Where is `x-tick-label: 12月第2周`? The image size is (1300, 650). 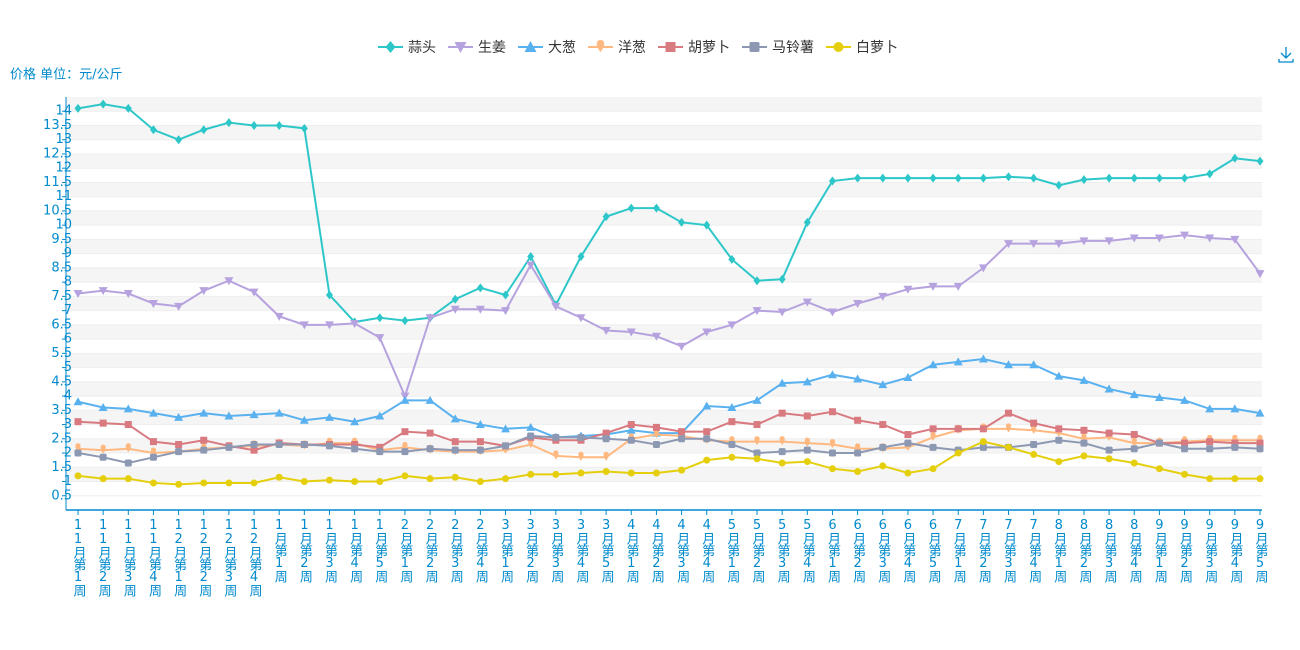 x-tick-label: 12月第2周 is located at coordinates (204, 558).